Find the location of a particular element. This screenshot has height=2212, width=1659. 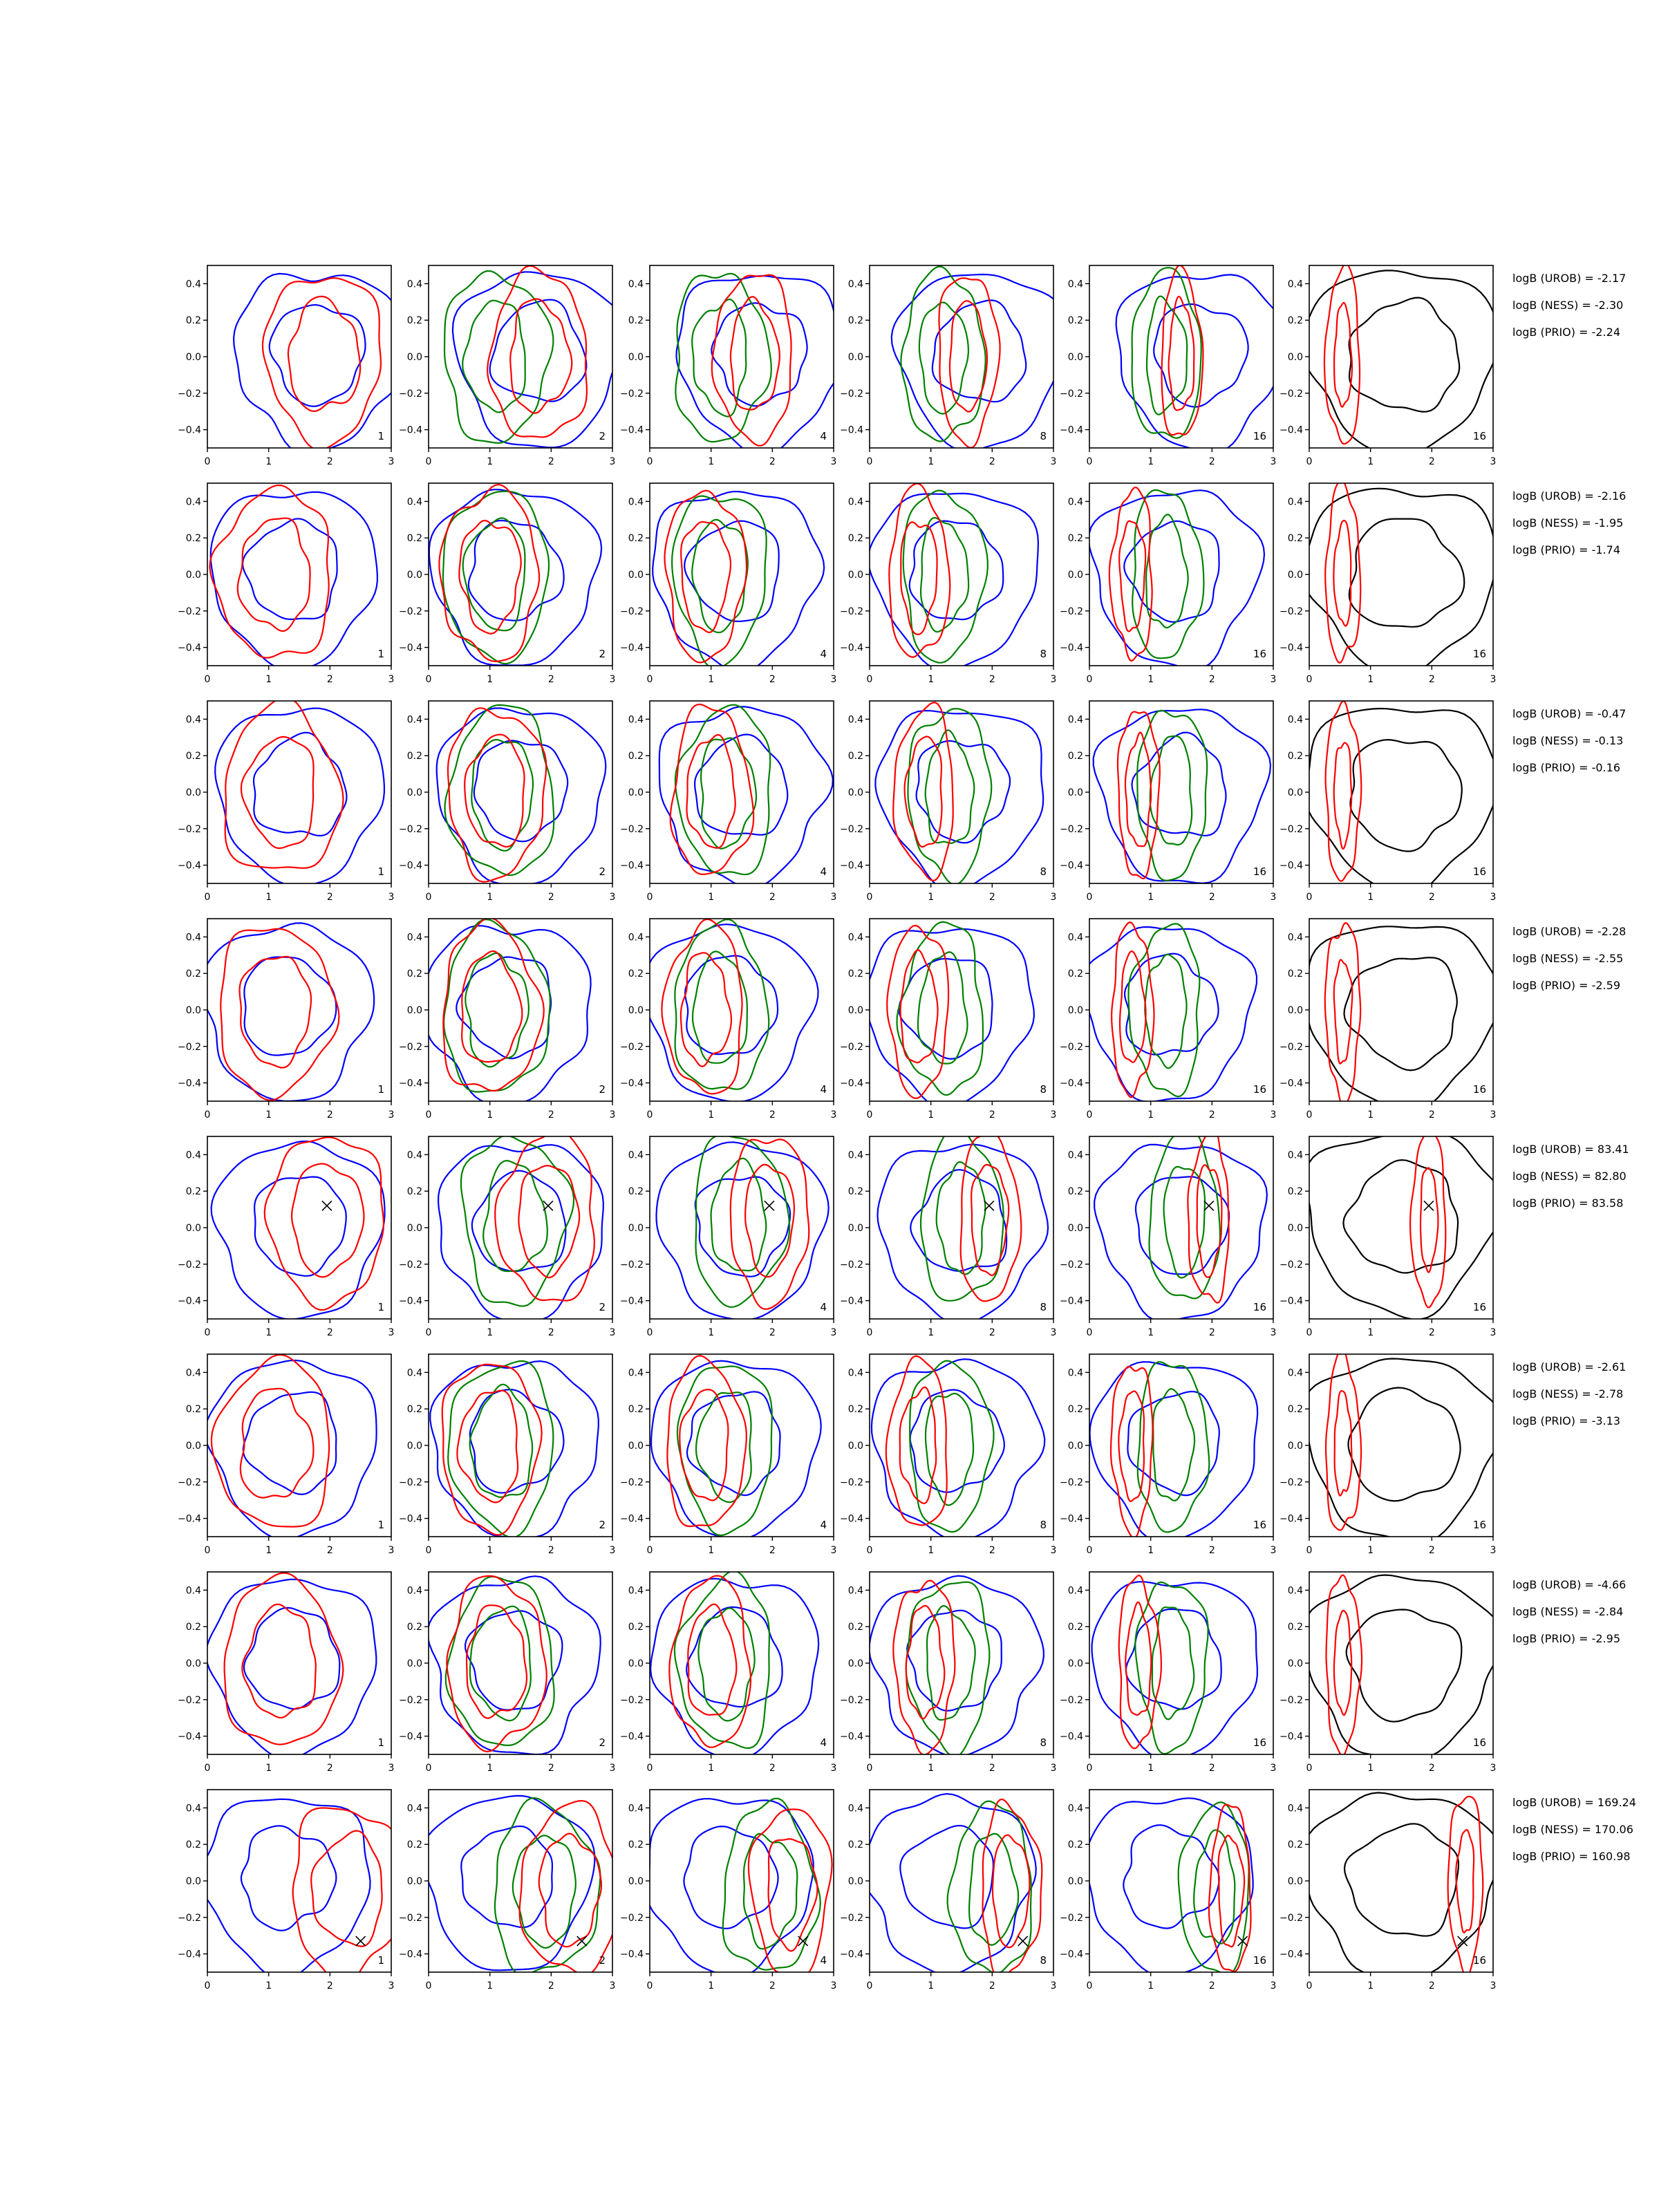

panel-r7-c1: 0 1 2 3 −0.4 −0.2 0.0 0.2 0.4 1 is located at coordinates (286, 1672).